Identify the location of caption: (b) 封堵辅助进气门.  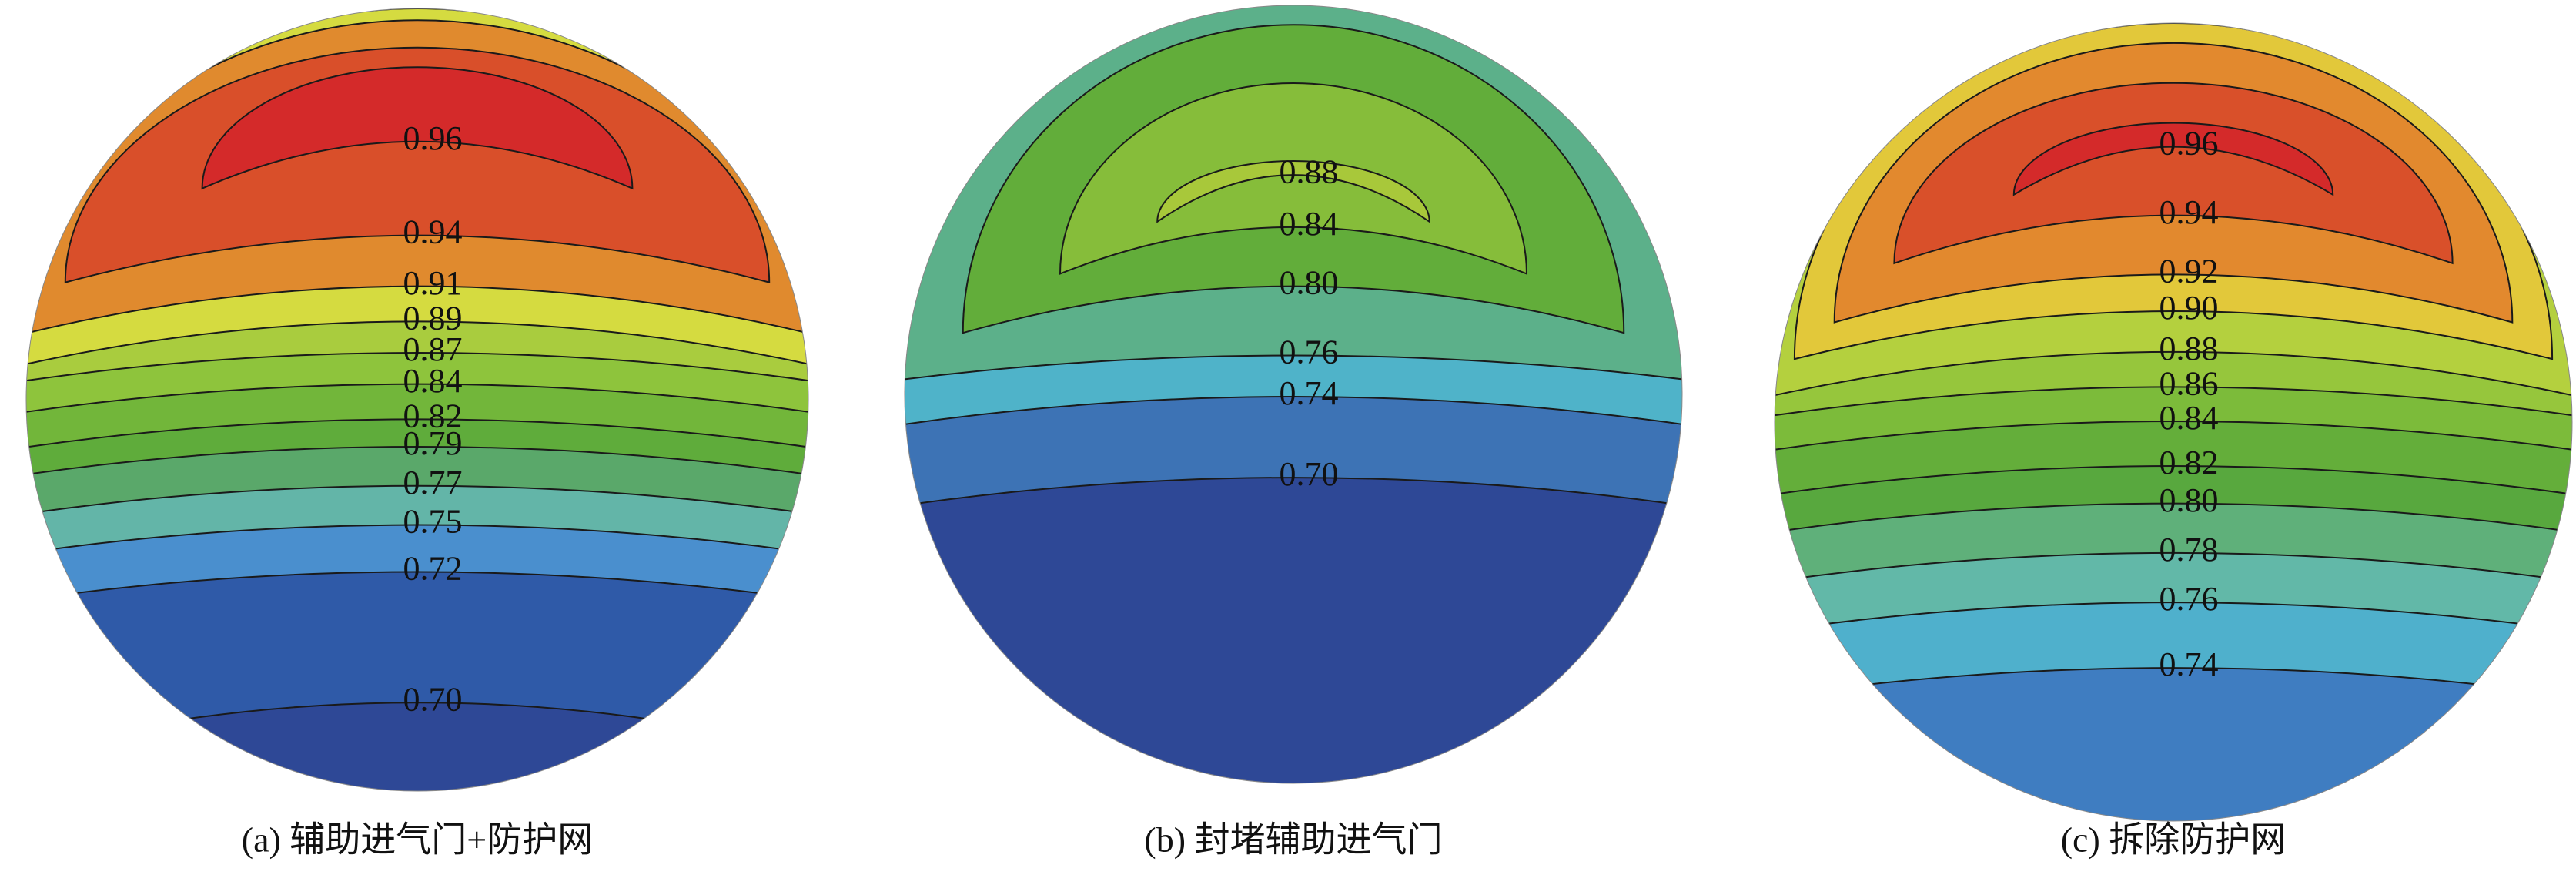
(1293, 840).